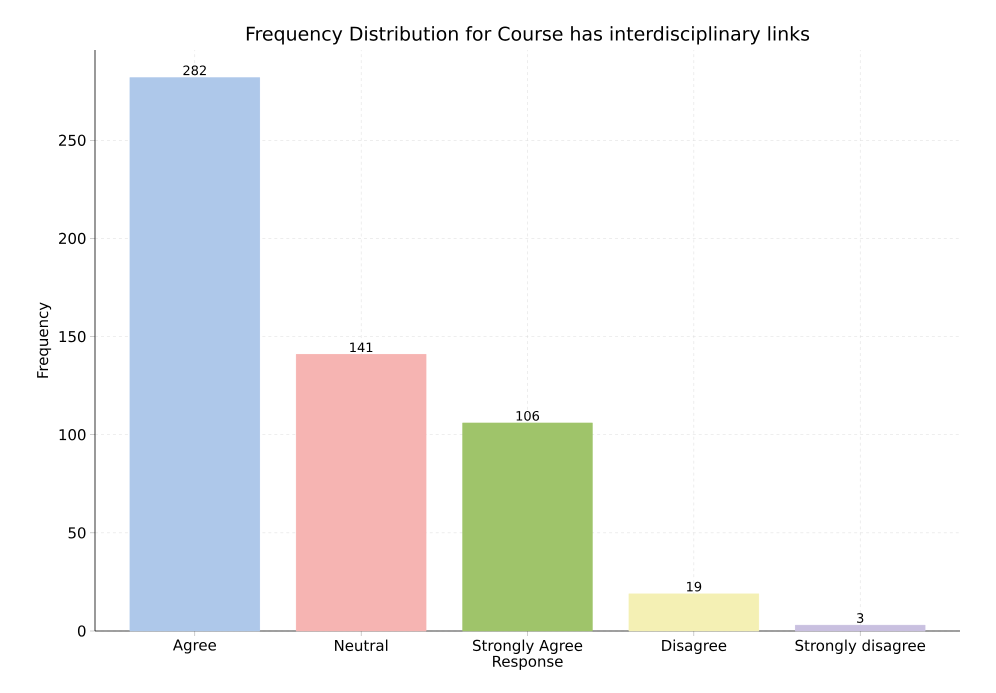  What do you see at coordinates (528, 35) in the screenshot?
I see `chart-title: Frequency Distribution for Course has interdisciplinary links` at bounding box center [528, 35].